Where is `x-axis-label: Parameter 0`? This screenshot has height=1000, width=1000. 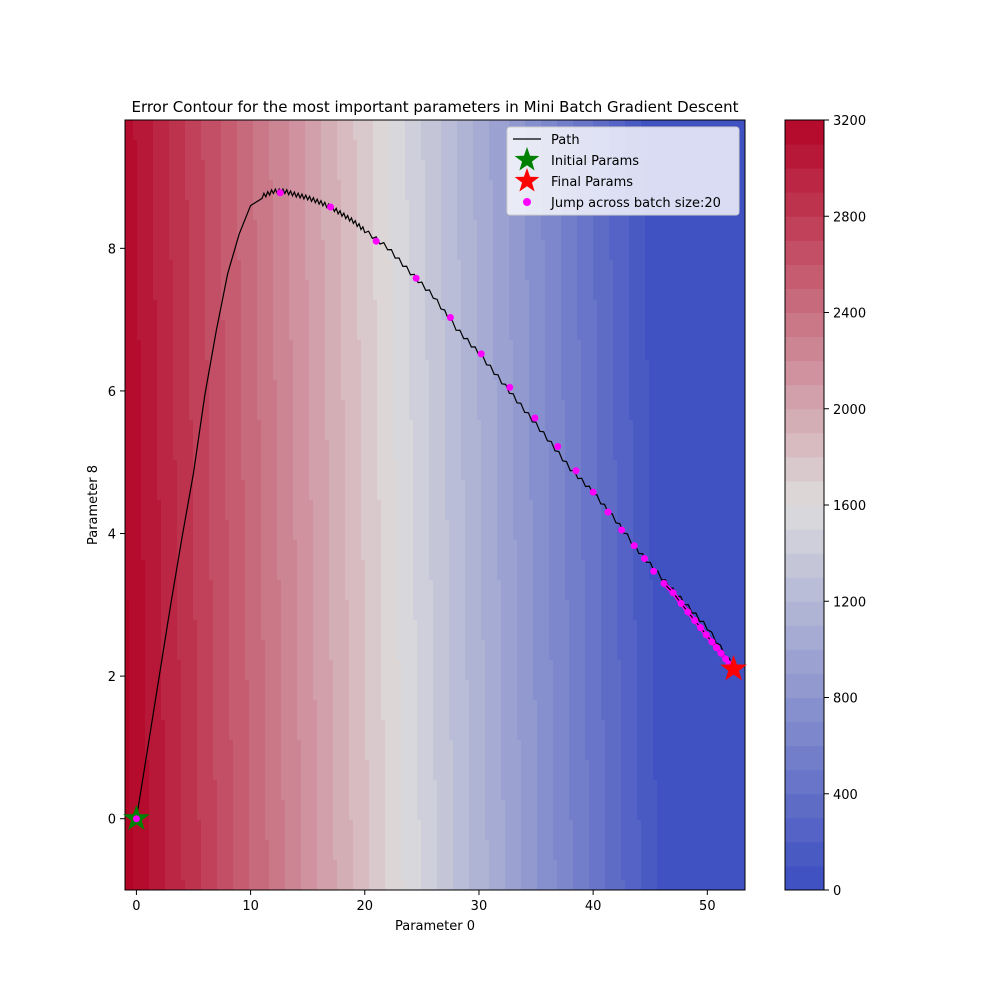 x-axis-label: Parameter 0 is located at coordinates (435, 926).